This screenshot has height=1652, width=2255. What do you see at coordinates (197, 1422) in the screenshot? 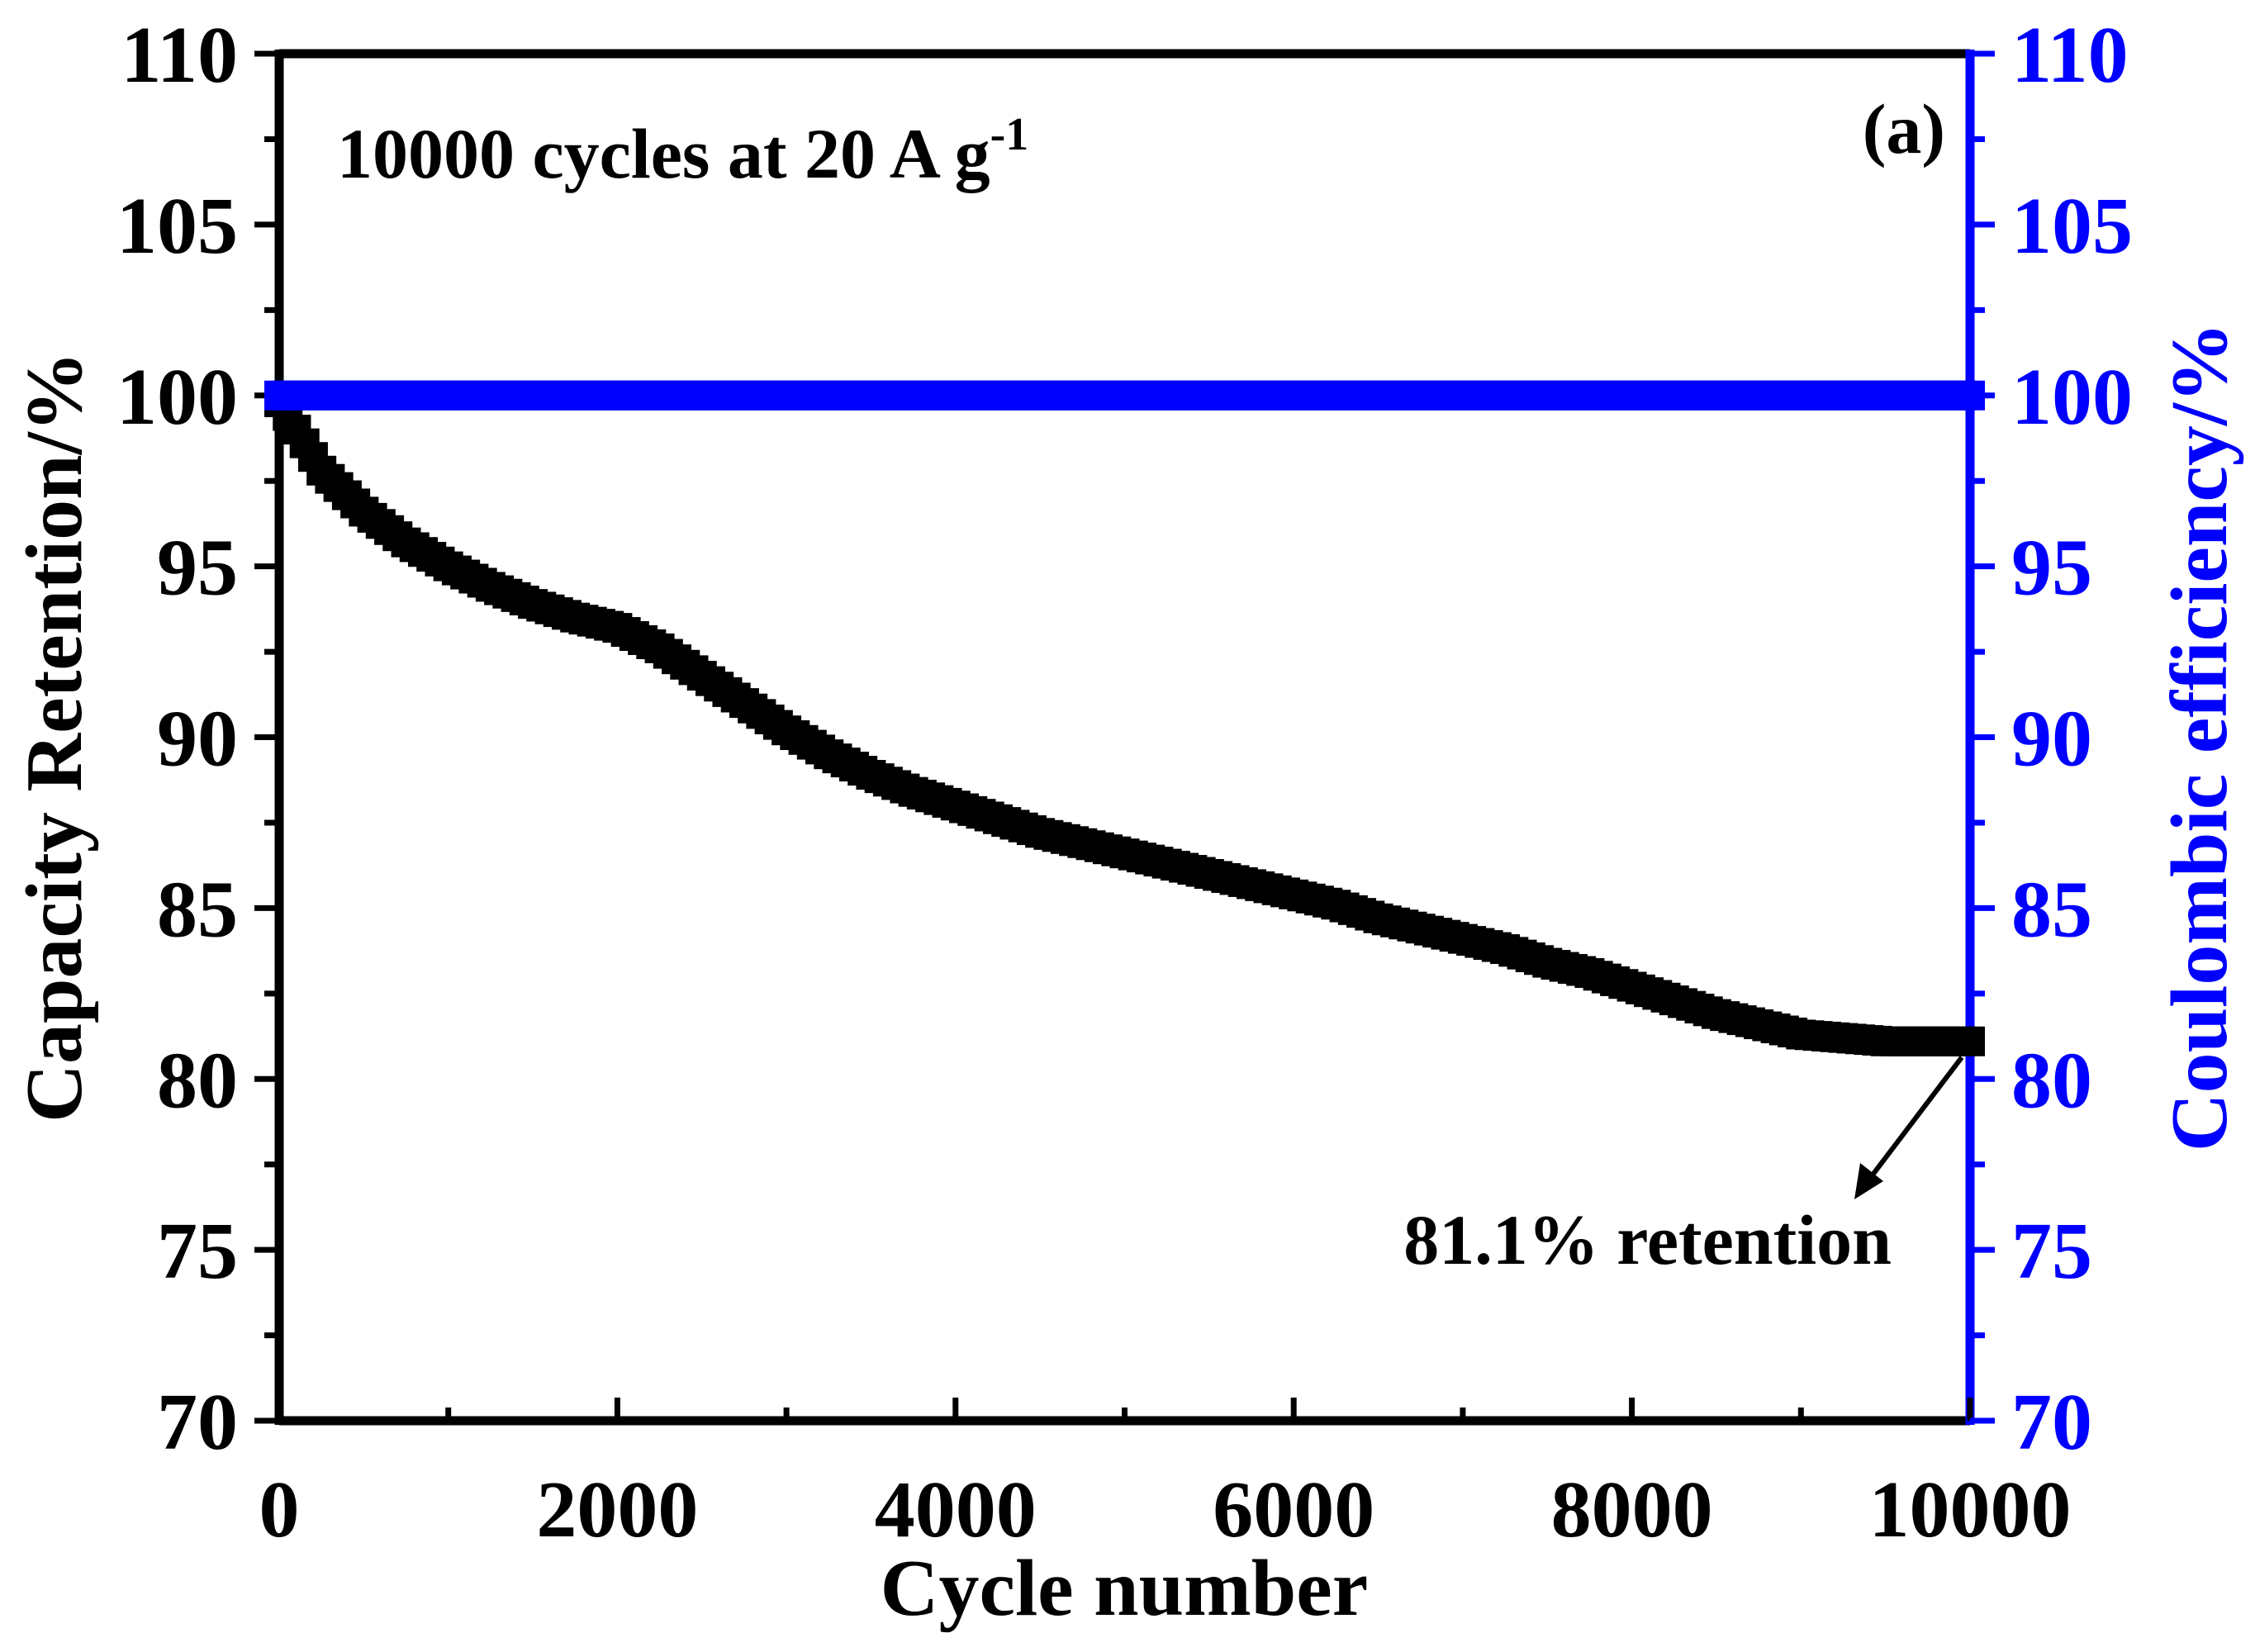
I see `y-left-tick-label: 70` at bounding box center [197, 1422].